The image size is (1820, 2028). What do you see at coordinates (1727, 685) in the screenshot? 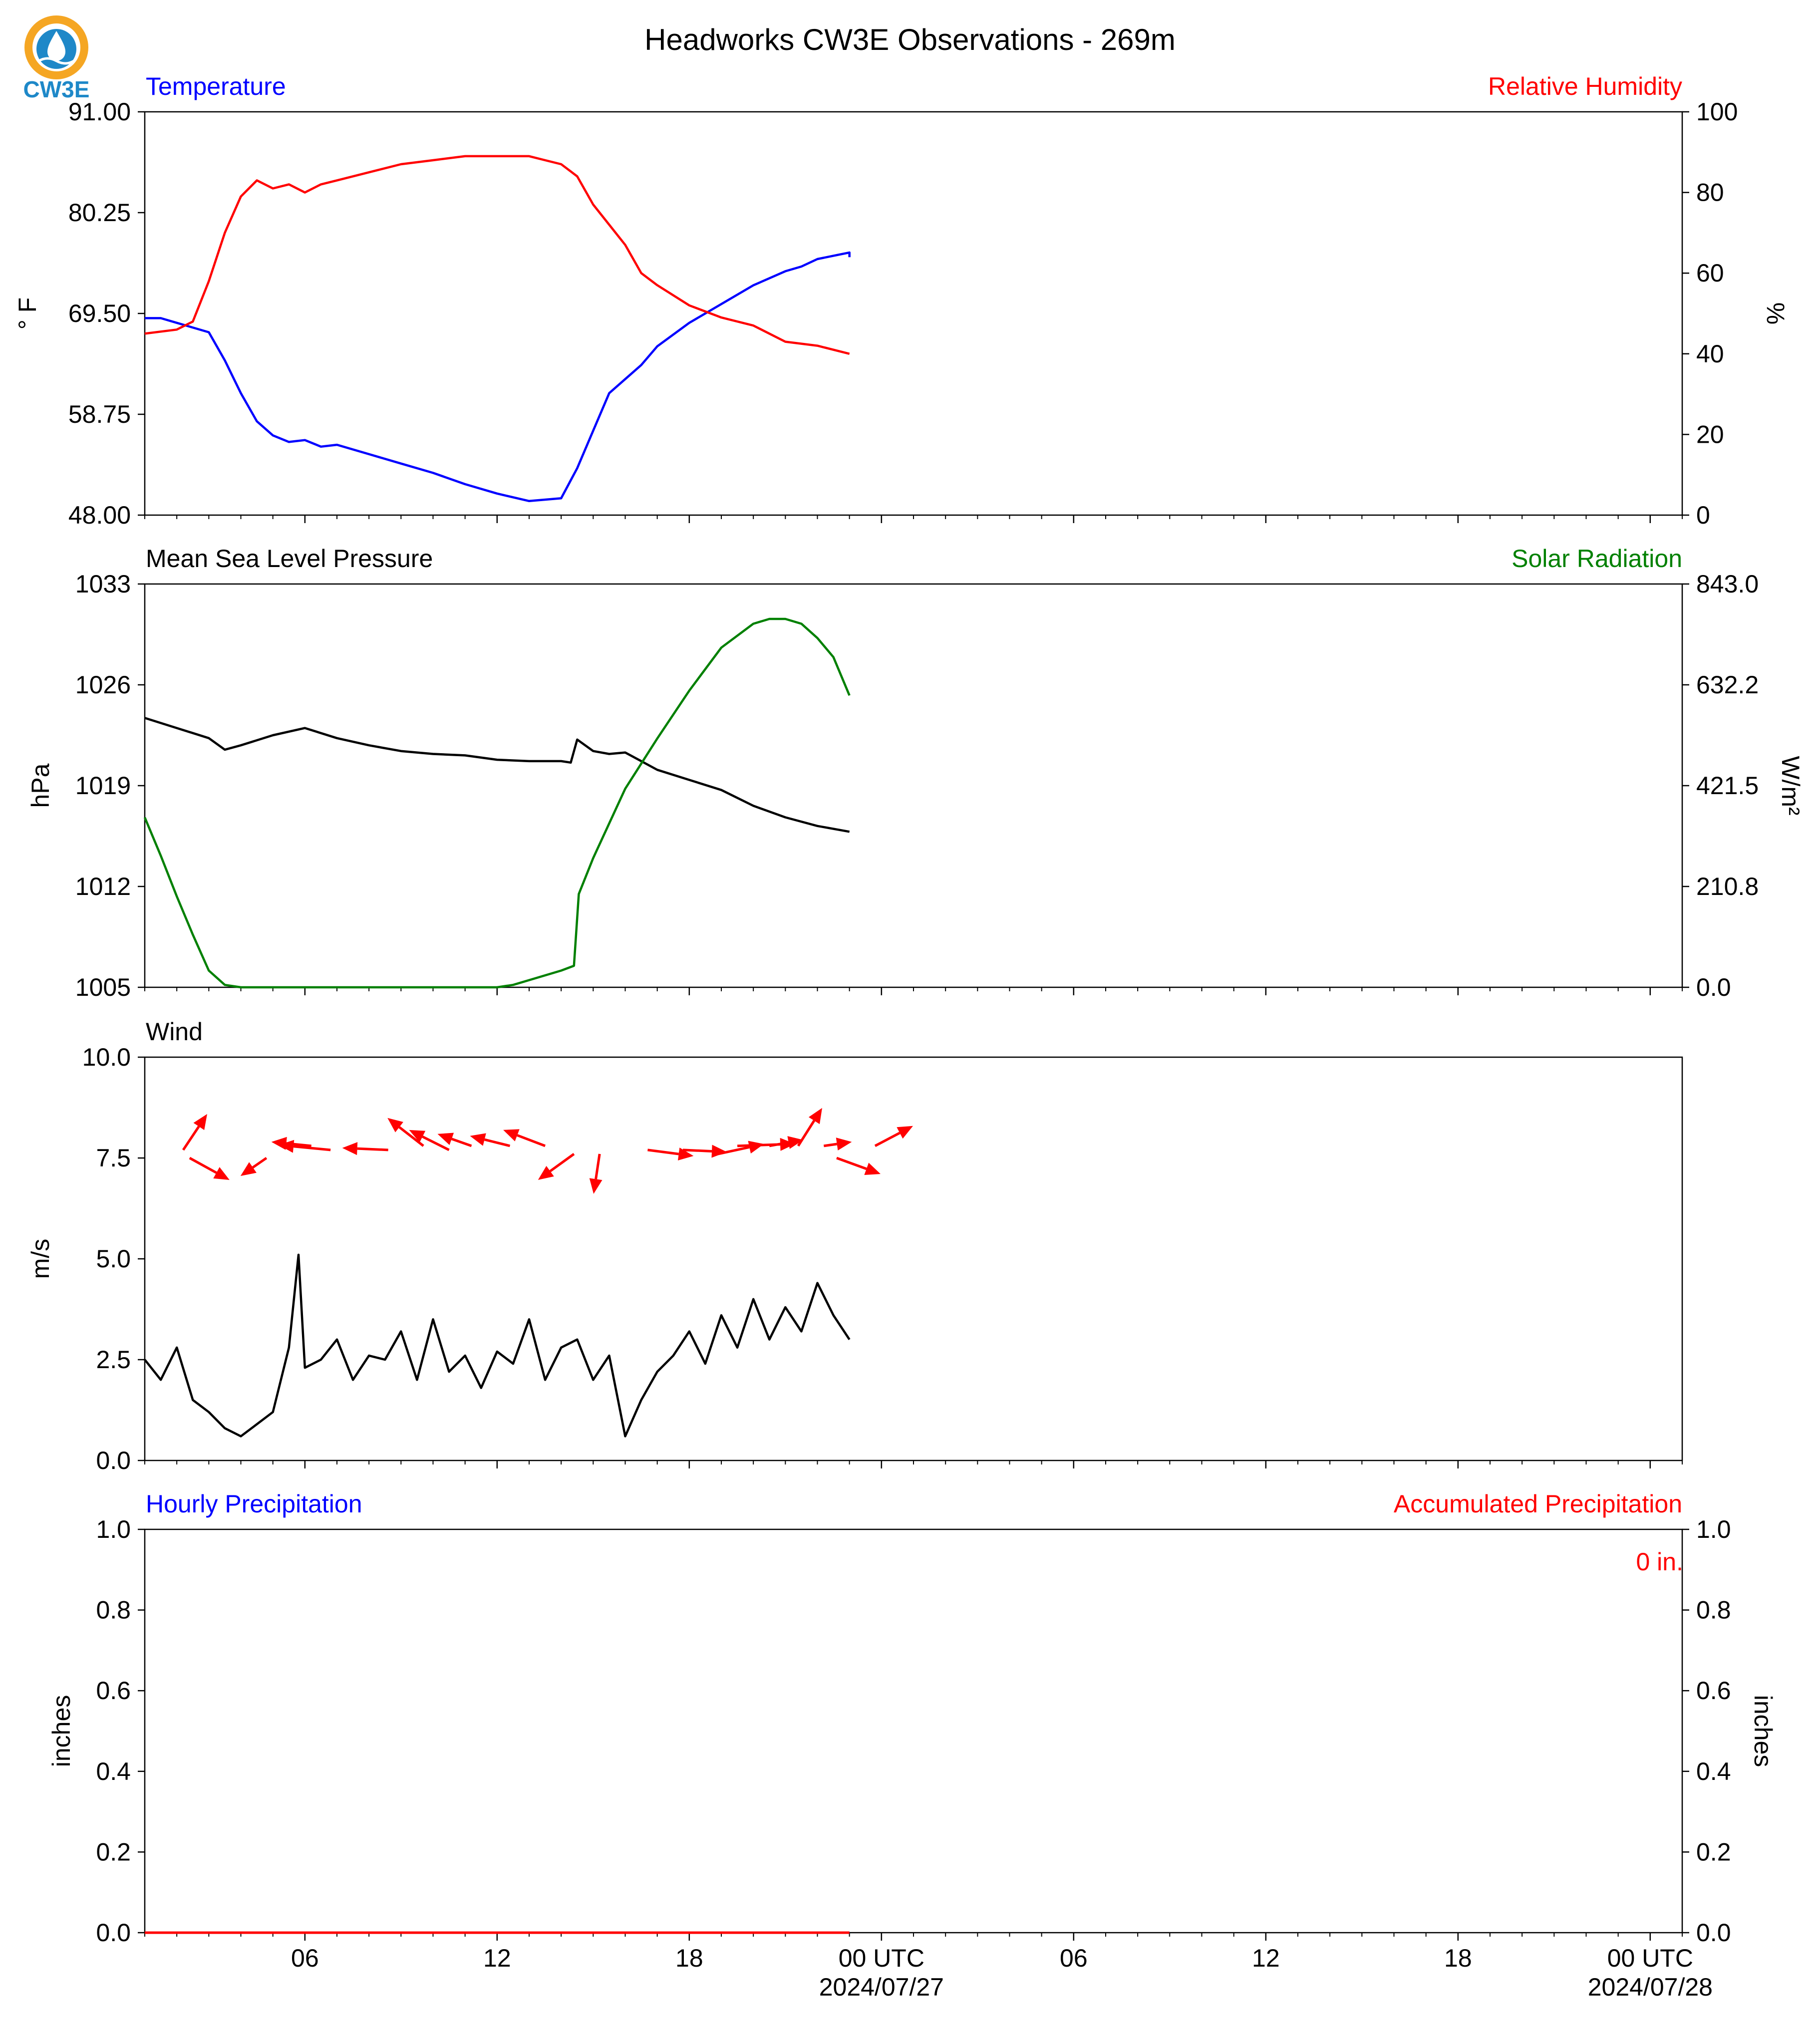
I see `y-tick-label: 632.2` at bounding box center [1727, 685].